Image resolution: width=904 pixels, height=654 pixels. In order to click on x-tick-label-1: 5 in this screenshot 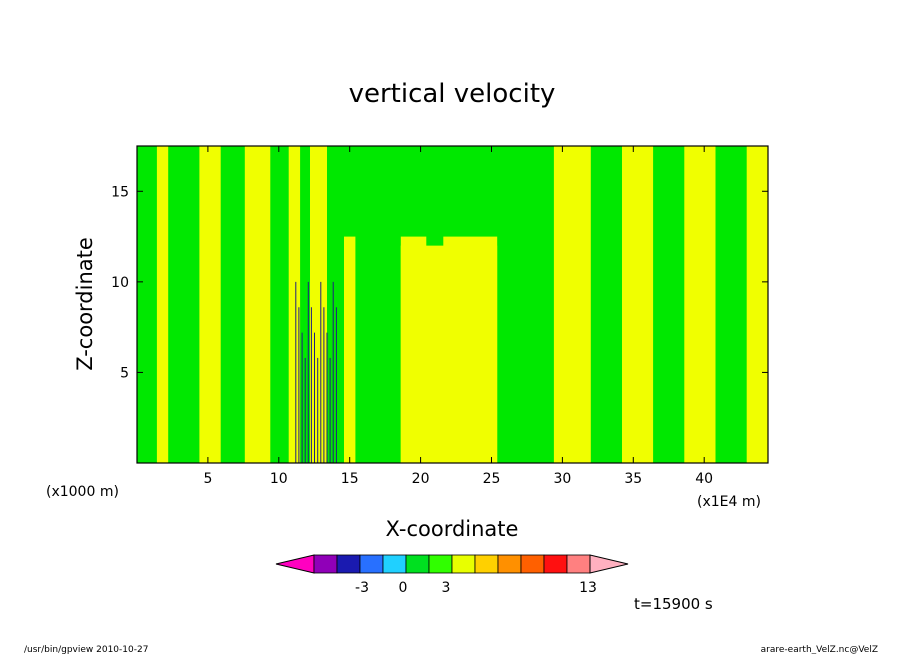, I will do `click(207, 479)`.